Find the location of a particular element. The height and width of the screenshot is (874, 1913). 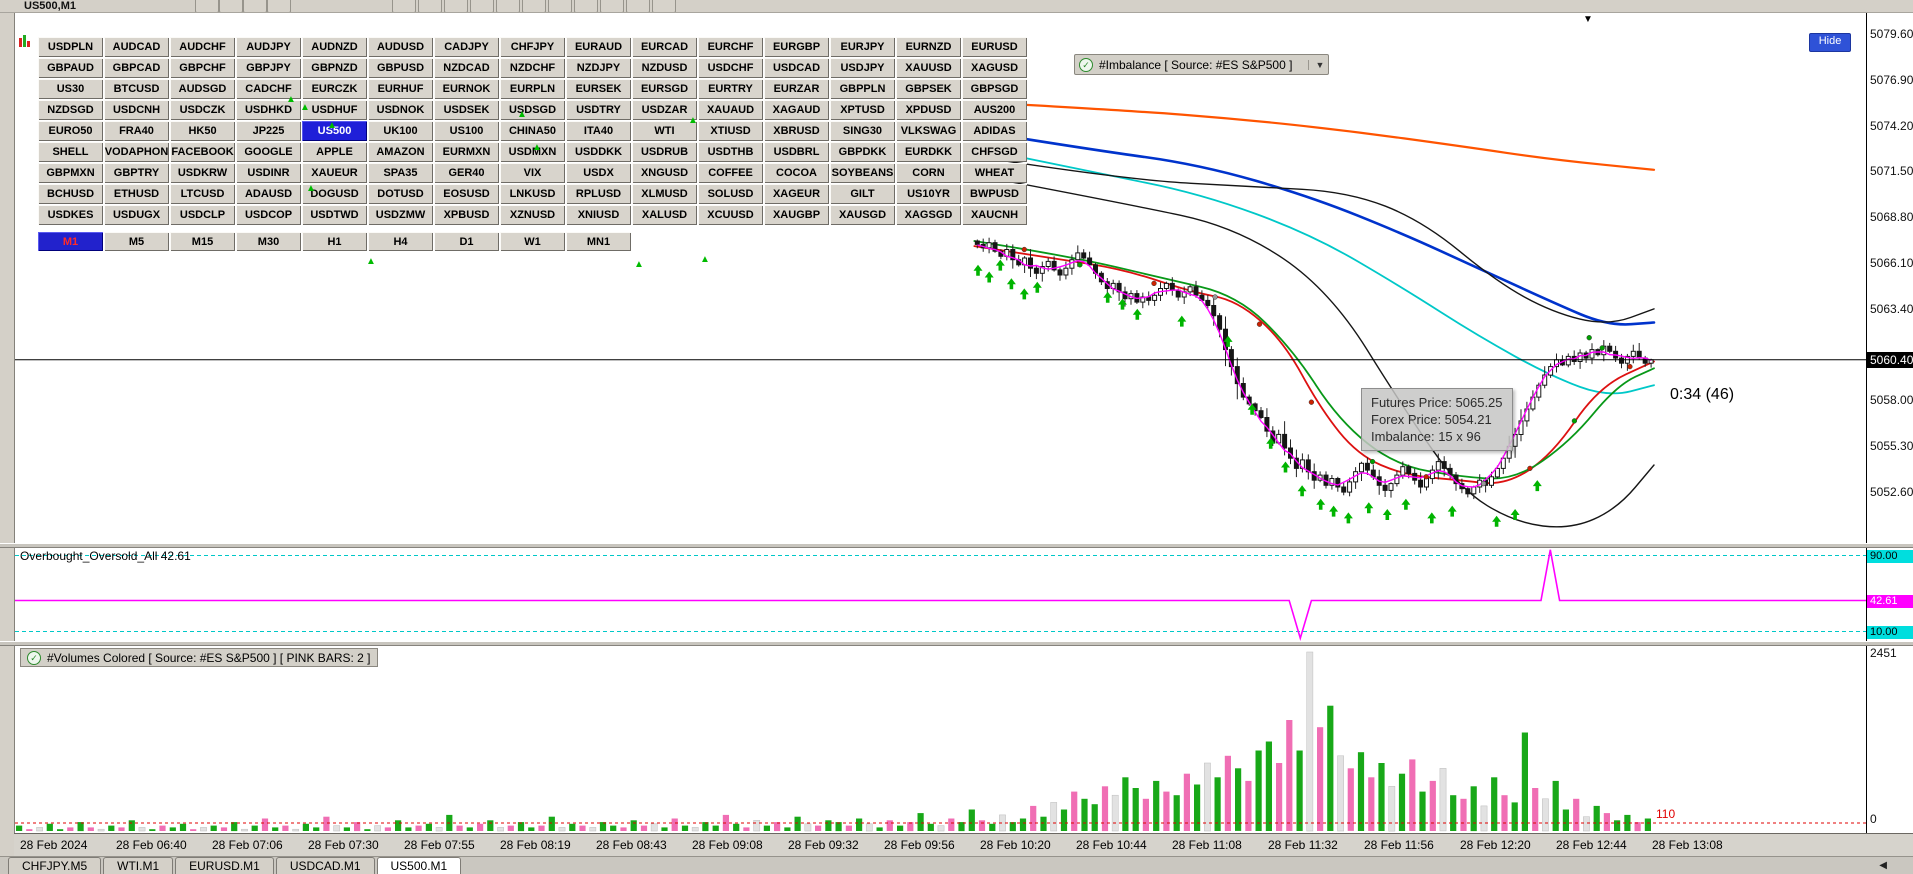

symbol-button-vix: VIX is located at coordinates (532, 173).